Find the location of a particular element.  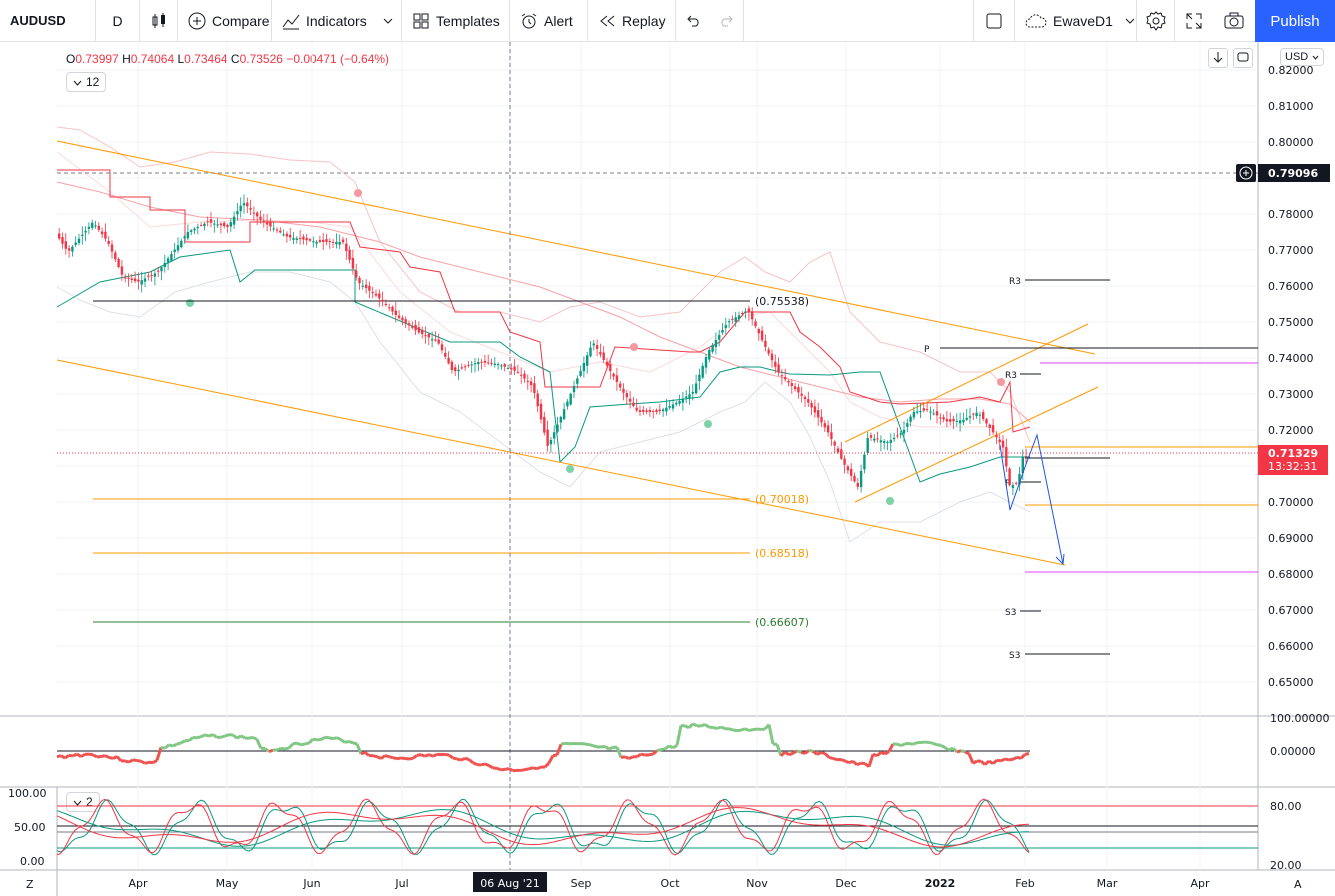

crosshair-price-label: 0.79096 is located at coordinates (1283, 173).